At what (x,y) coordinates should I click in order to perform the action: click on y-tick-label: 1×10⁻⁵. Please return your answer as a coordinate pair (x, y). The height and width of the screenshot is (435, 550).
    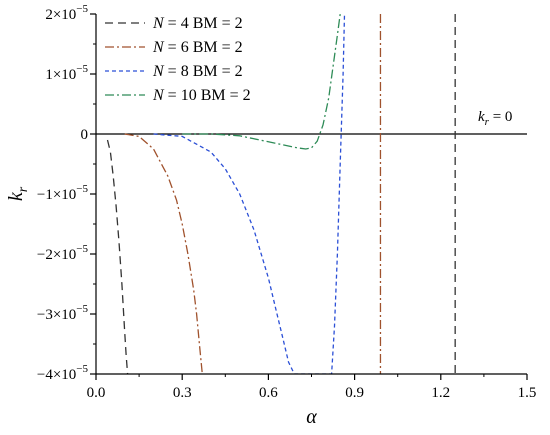
    Looking at the image, I should click on (66, 73).